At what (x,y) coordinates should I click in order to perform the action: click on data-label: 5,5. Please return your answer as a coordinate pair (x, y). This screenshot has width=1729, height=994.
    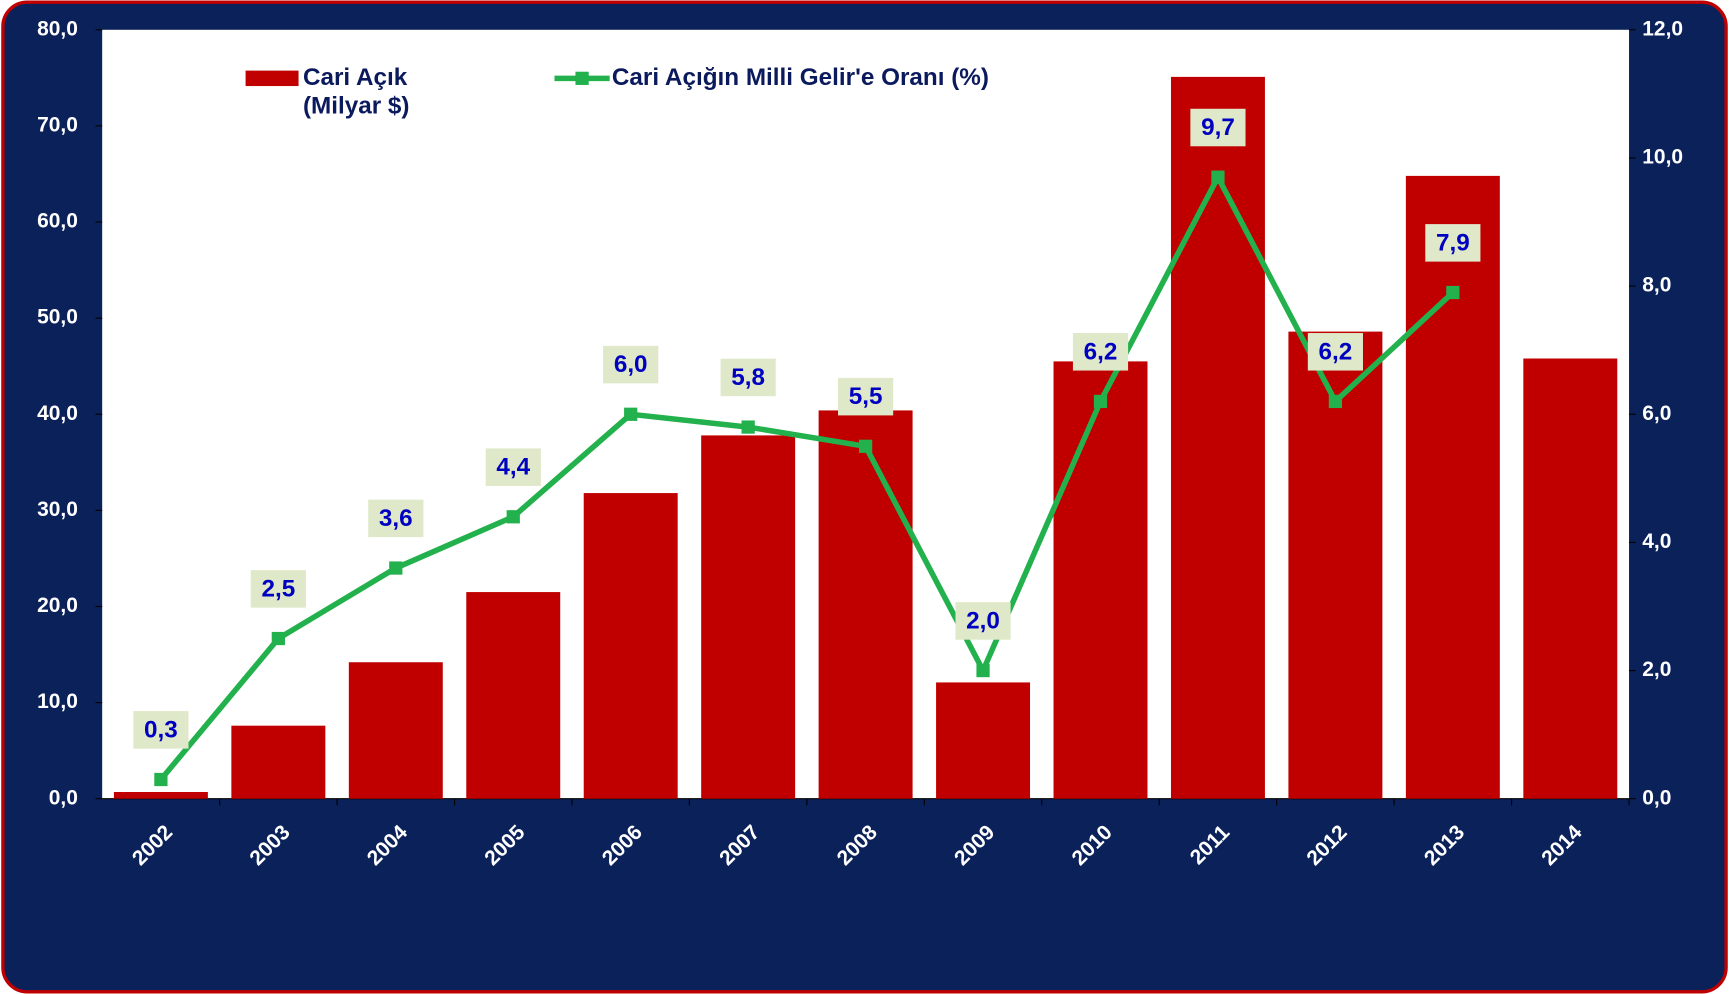
    Looking at the image, I should click on (866, 396).